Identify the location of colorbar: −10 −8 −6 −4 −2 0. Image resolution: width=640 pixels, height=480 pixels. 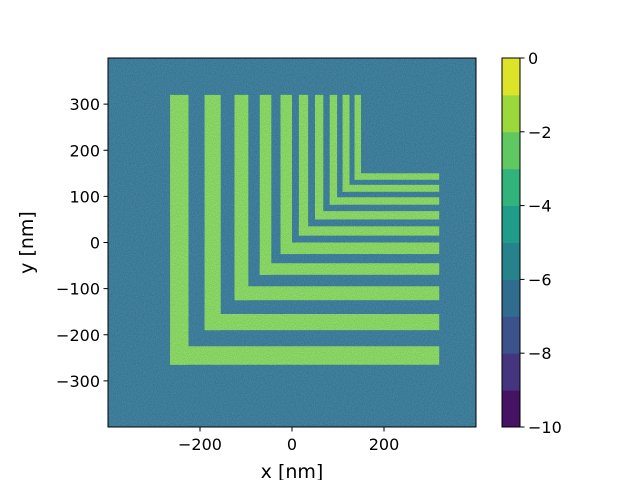
(531, 243).